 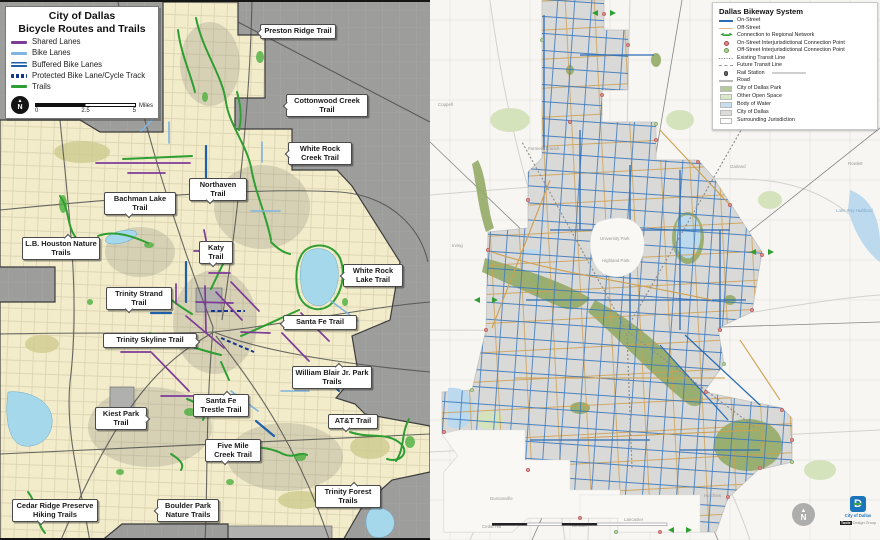 I want to click on protected-bike-lane-swatch, so click(x=19, y=75).